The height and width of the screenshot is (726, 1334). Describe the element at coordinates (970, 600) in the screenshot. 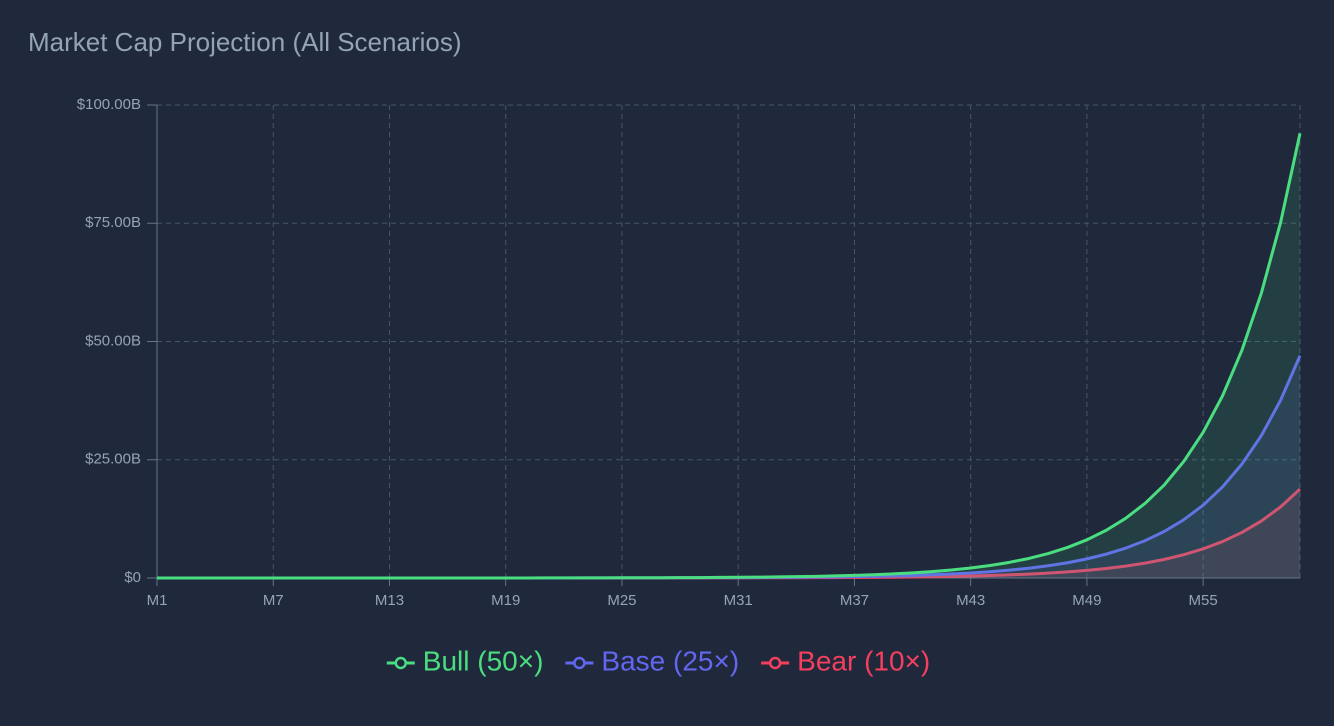

I see `x-tick-label: M43` at that location.